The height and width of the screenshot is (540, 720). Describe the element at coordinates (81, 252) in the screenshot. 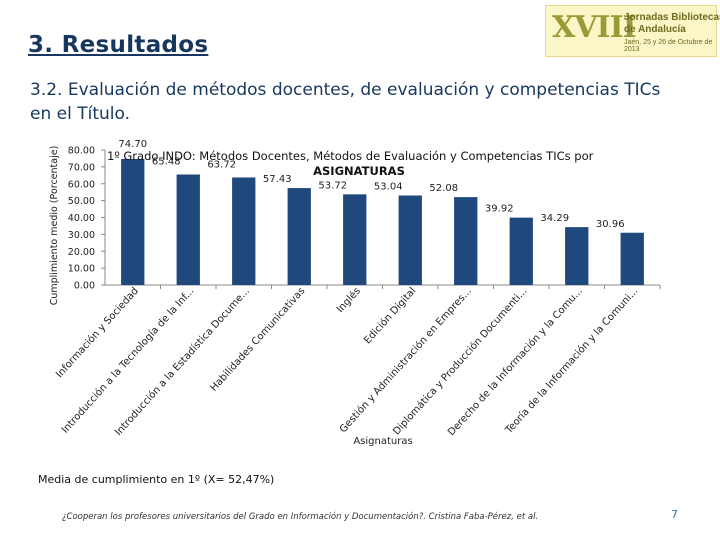

I see `y-tick-label: 20.00` at that location.